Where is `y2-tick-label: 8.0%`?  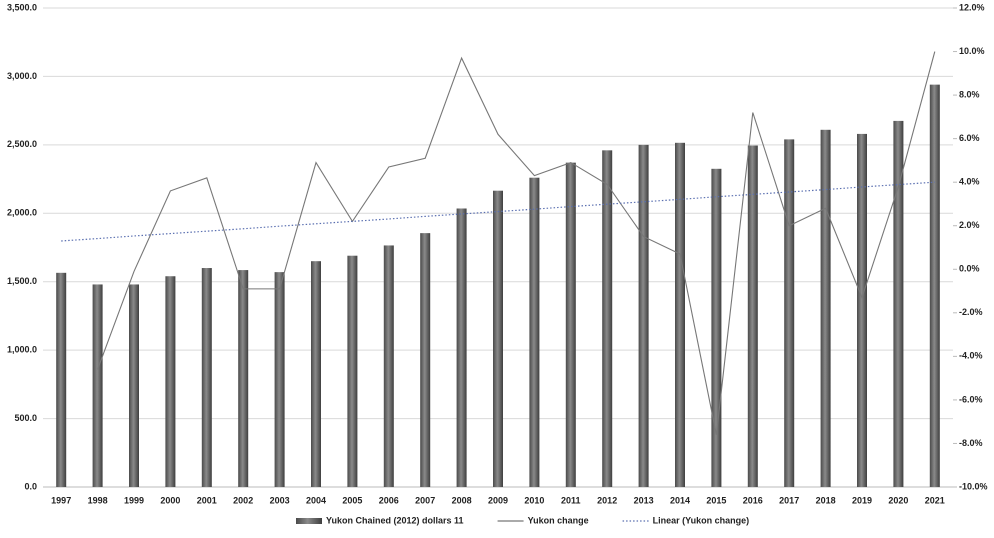 y2-tick-label: 8.0% is located at coordinates (969, 94).